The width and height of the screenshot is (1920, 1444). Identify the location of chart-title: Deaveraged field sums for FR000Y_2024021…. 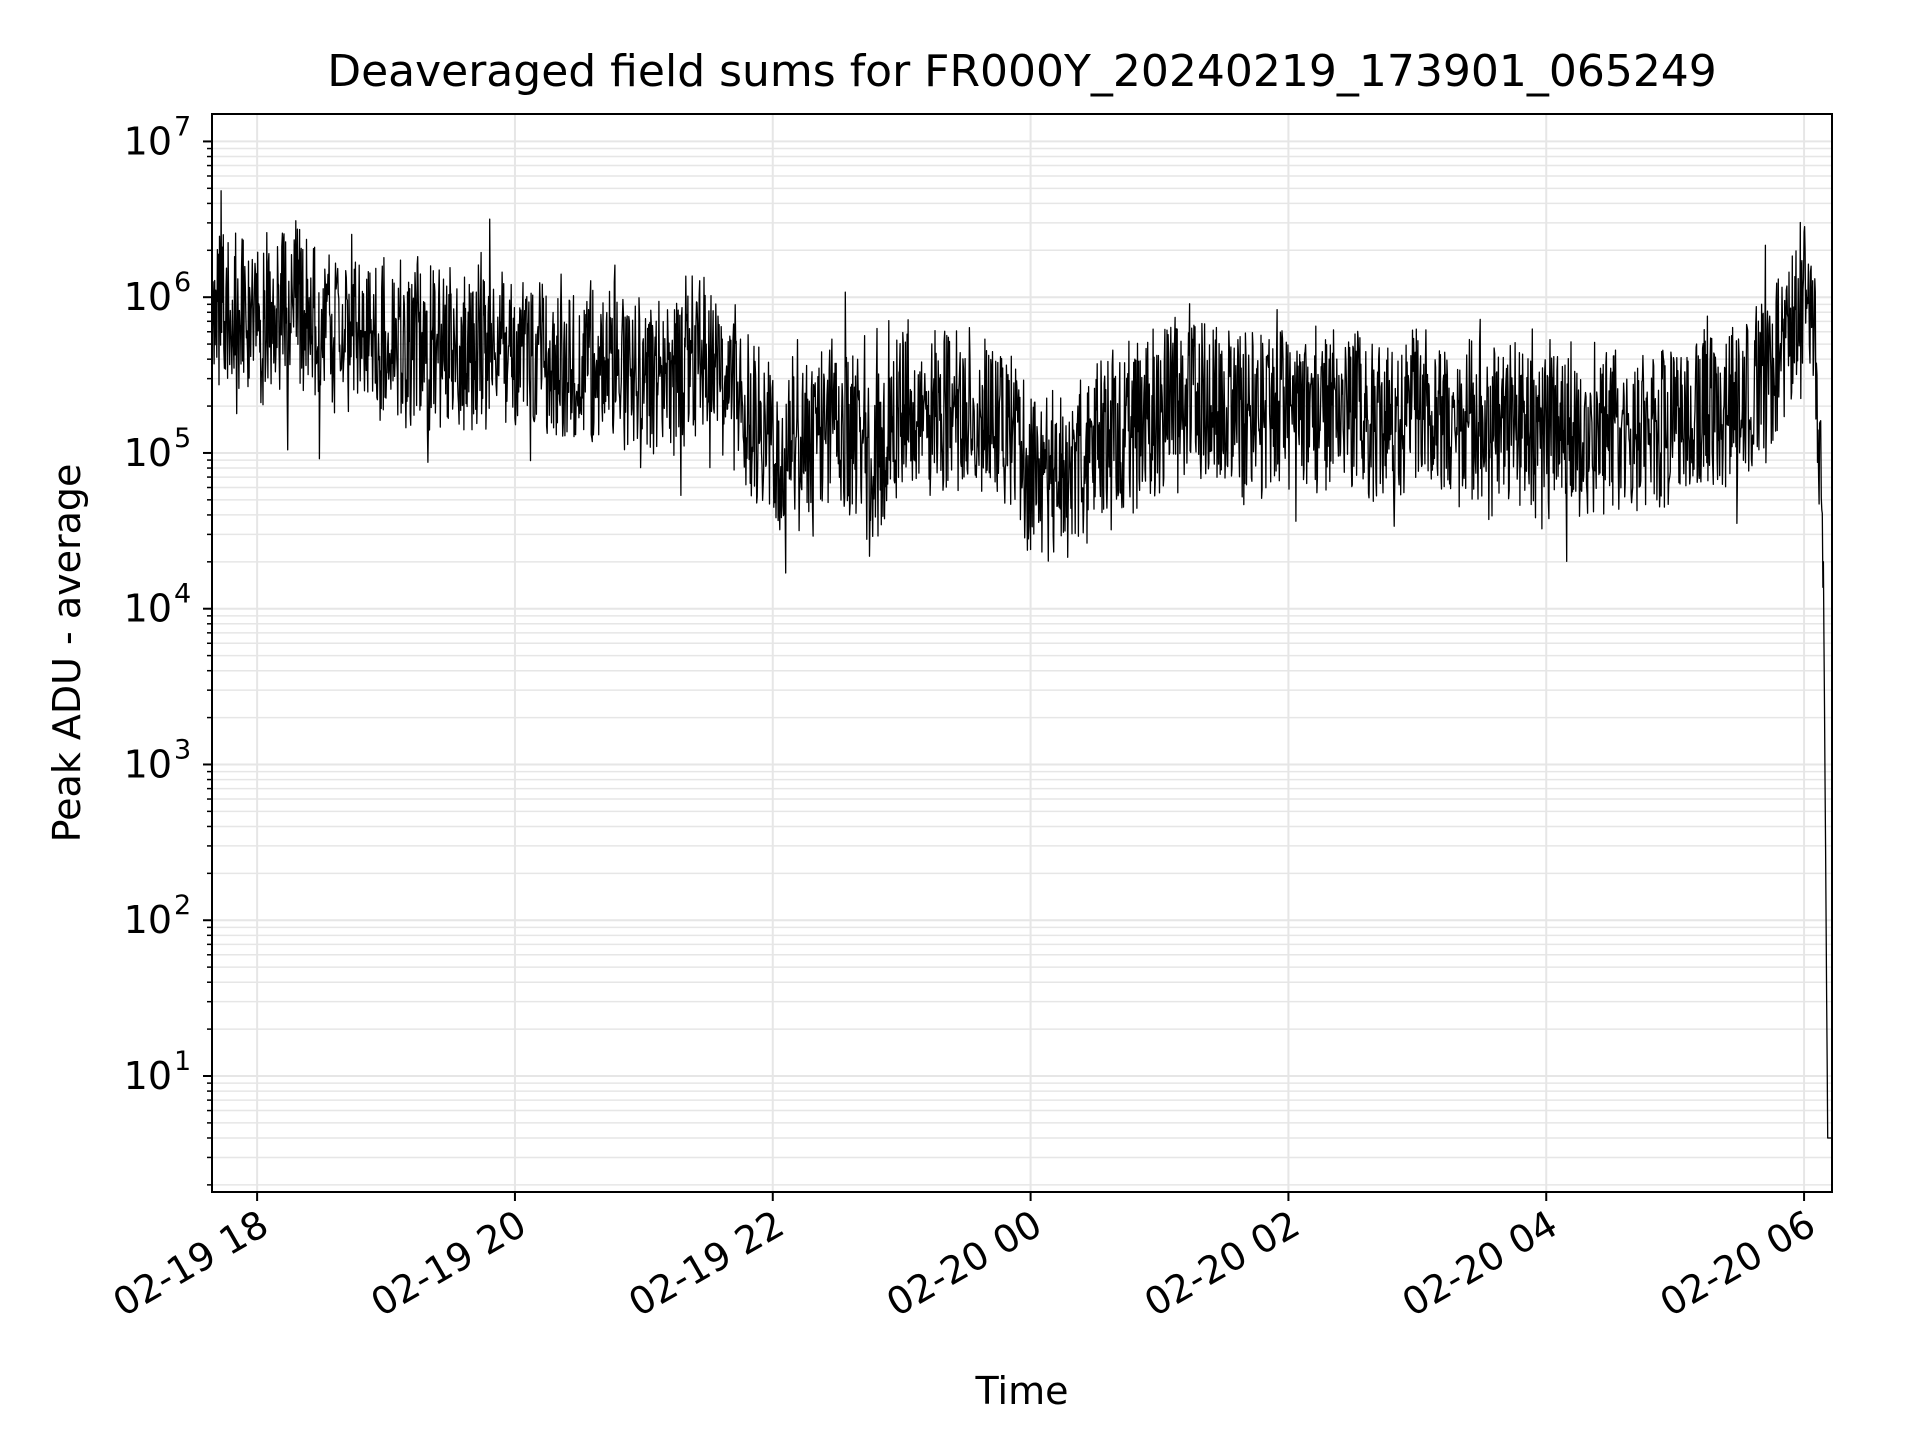
(1022, 71).